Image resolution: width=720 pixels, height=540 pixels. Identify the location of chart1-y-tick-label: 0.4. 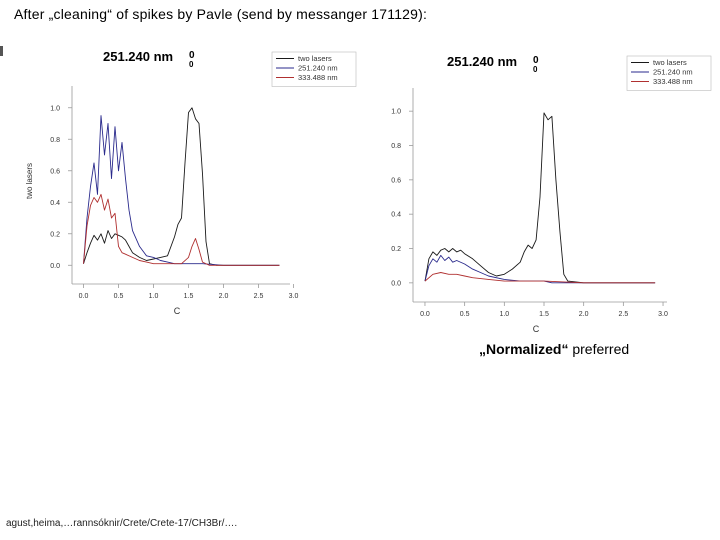
(396, 215).